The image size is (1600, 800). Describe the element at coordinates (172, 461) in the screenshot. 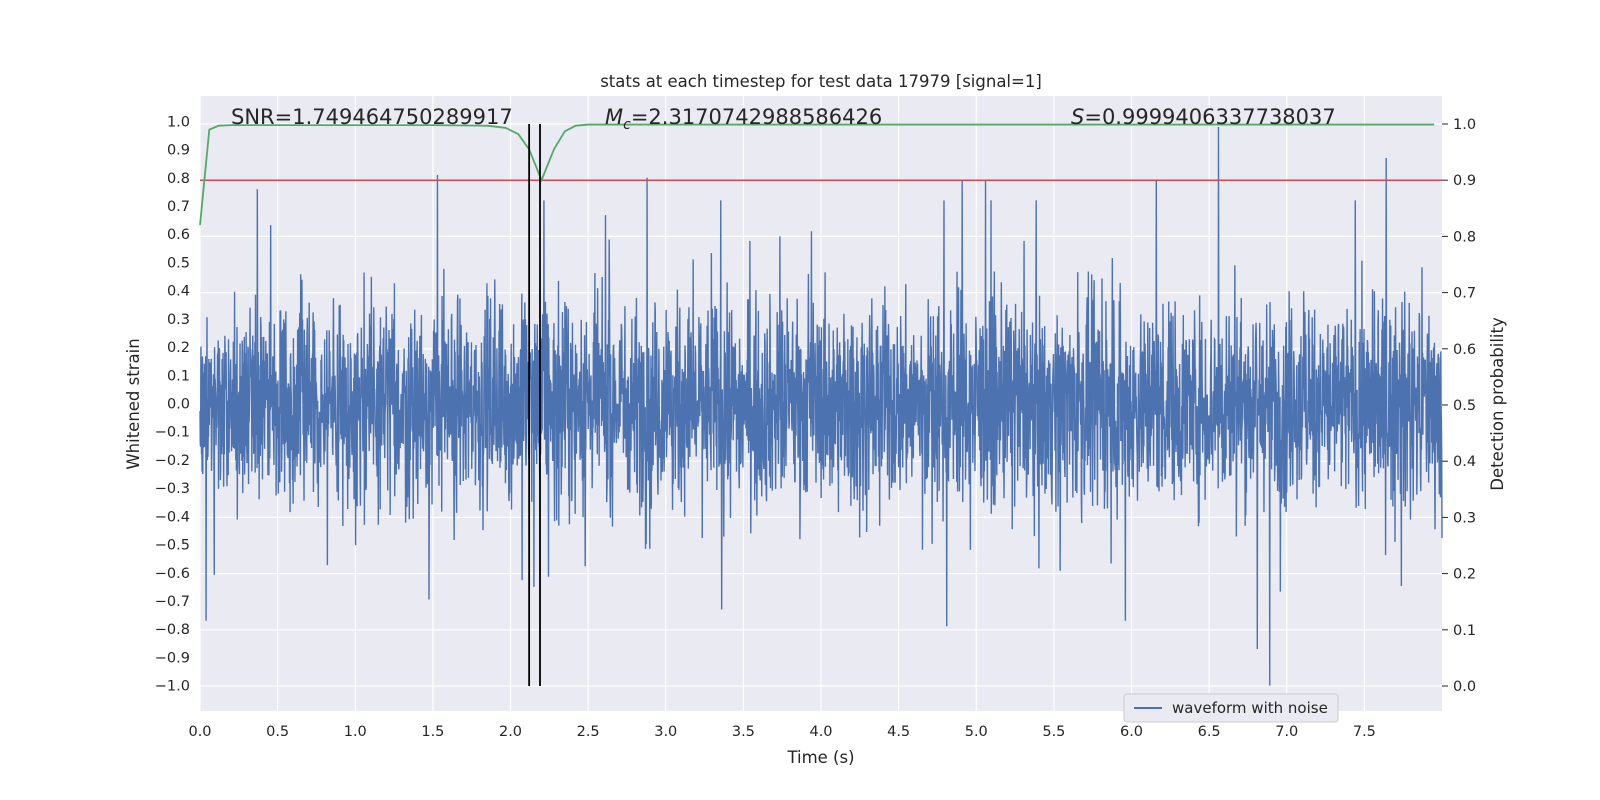

I see `left-tick-label: −0.2` at that location.